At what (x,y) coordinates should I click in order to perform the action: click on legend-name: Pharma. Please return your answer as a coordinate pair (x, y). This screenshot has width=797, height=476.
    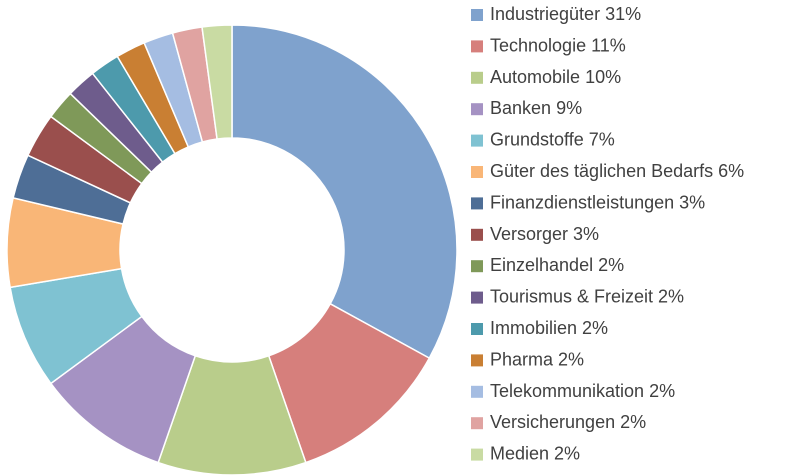
    Looking at the image, I should click on (522, 359).